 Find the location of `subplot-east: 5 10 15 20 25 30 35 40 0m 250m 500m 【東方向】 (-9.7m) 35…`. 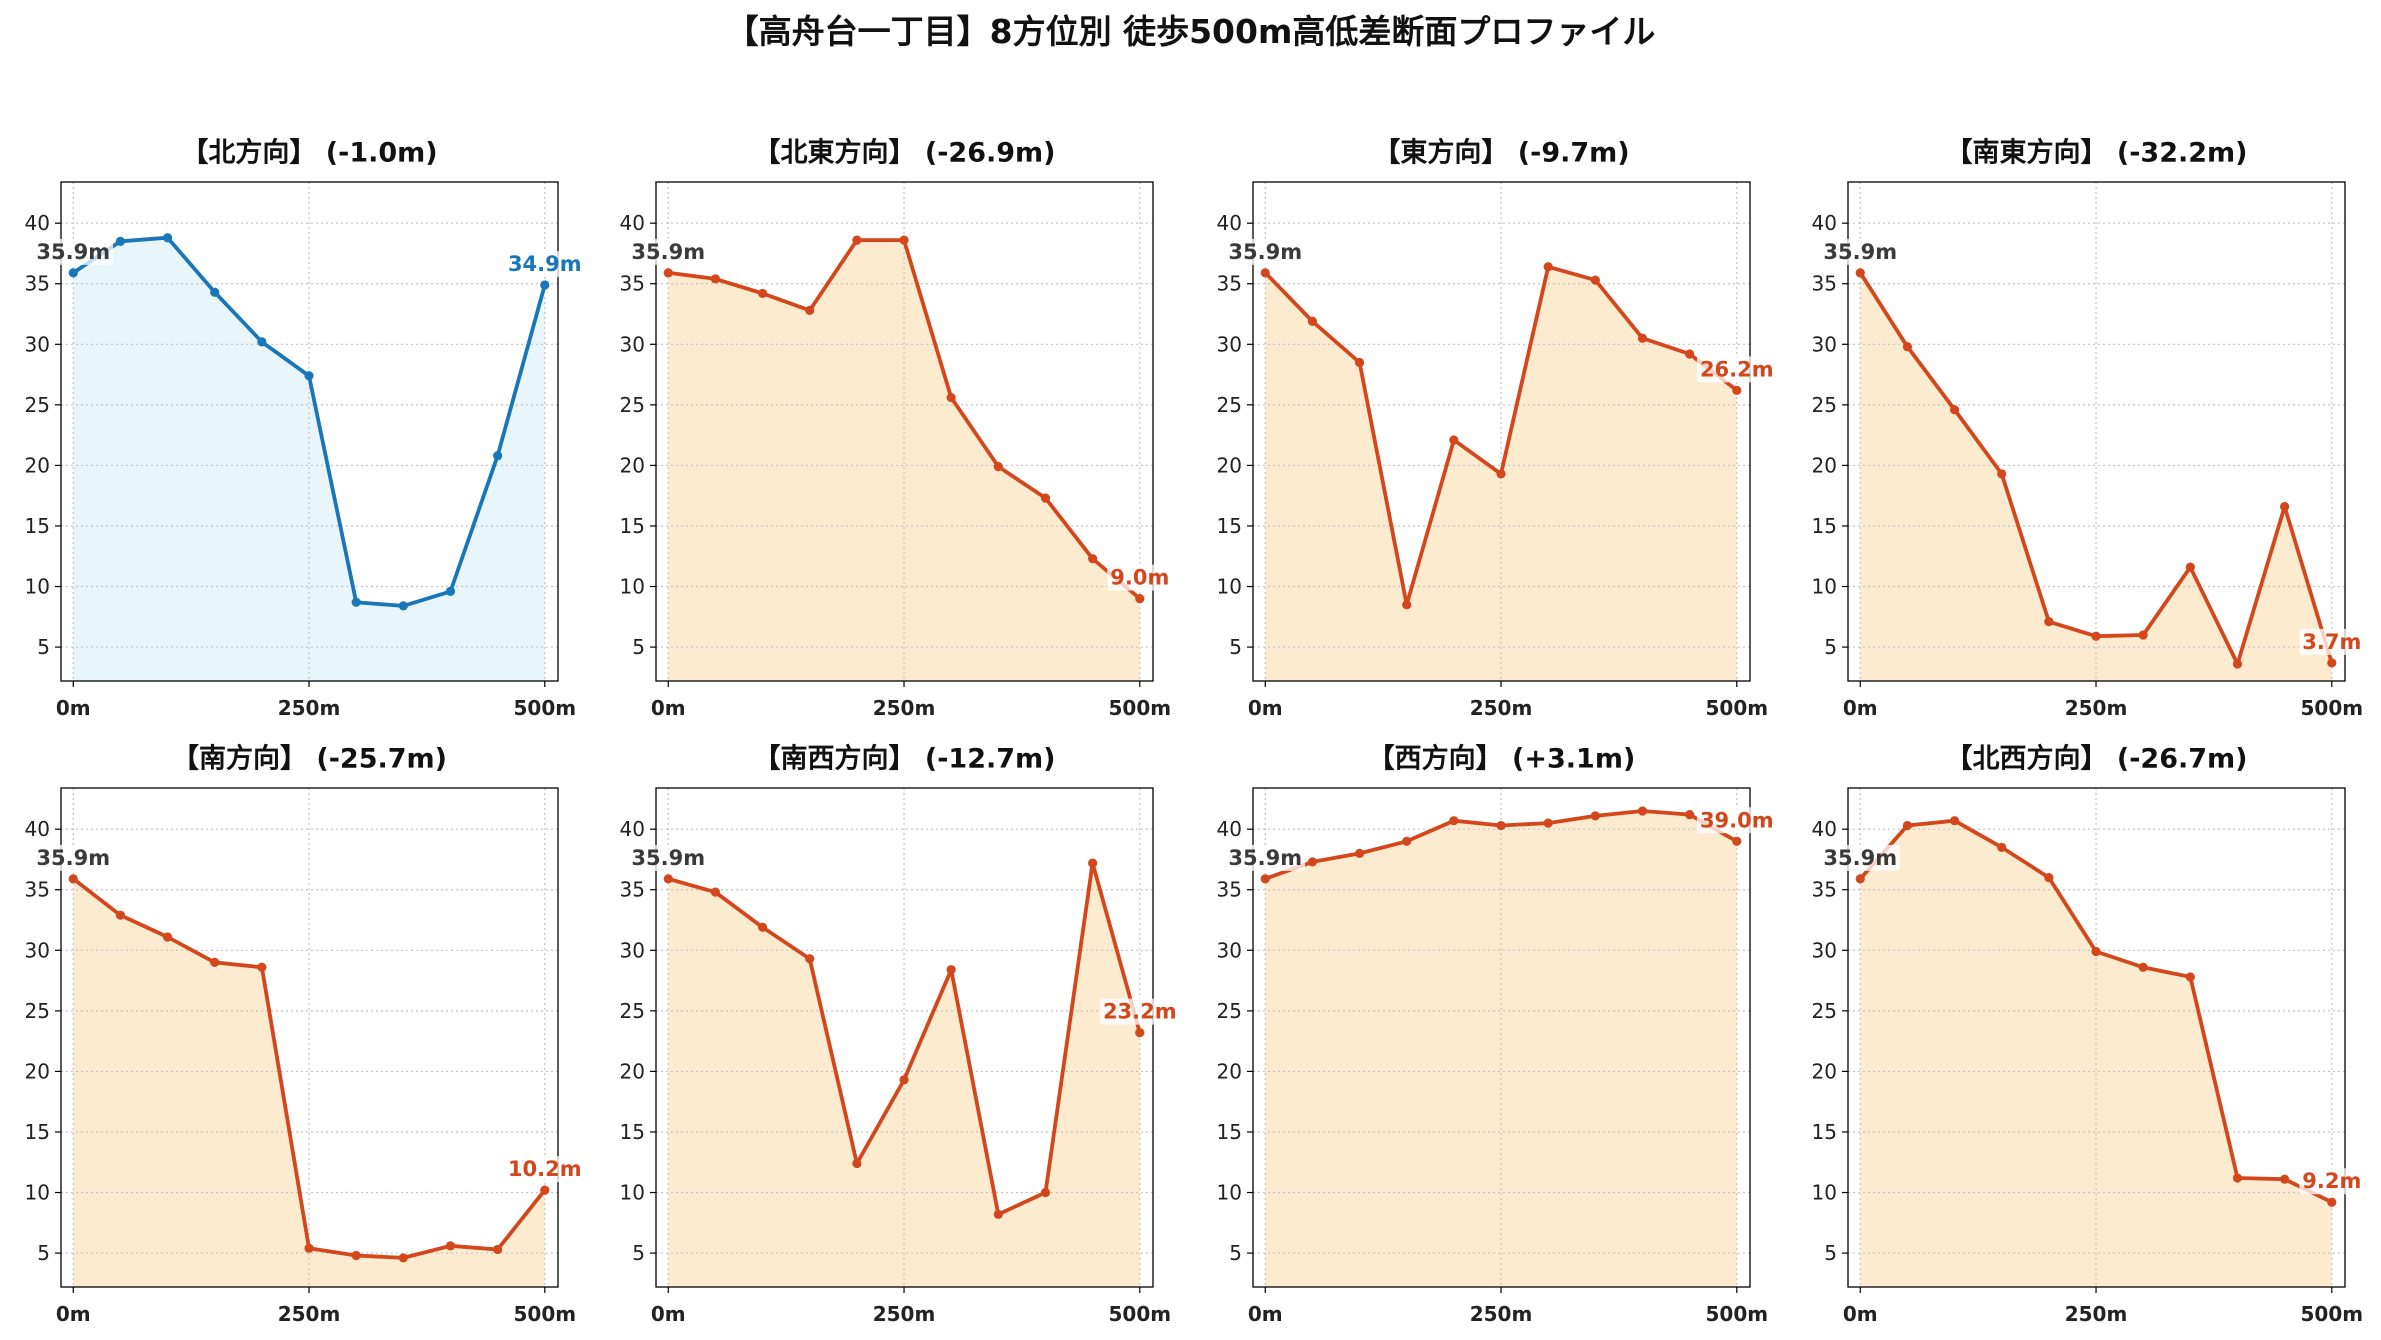

subplot-east: 5 10 15 20 25 30 35 40 0m 250m 500m 【東方向】 (-9.7m) 35… is located at coordinates (1497, 428).